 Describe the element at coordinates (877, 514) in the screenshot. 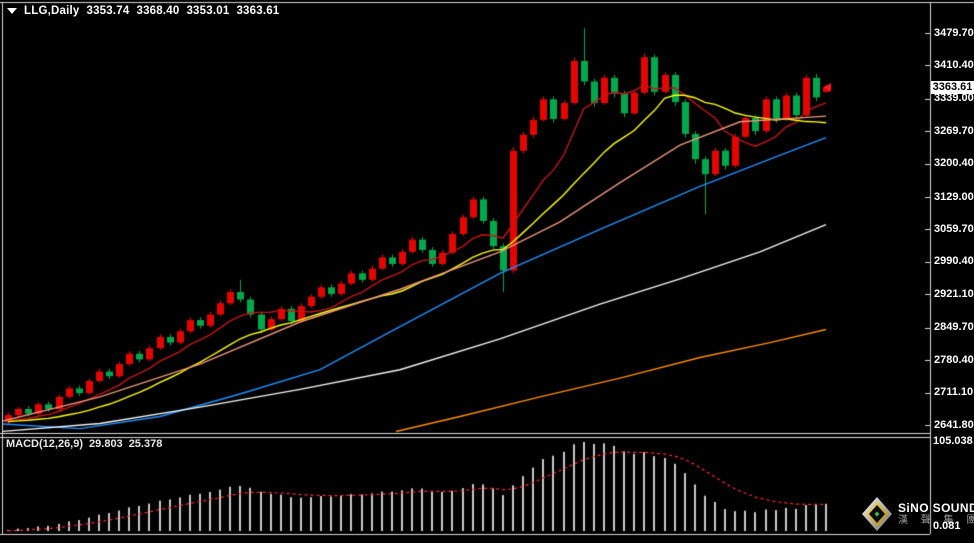

I see `diamond-logo-icon` at that location.